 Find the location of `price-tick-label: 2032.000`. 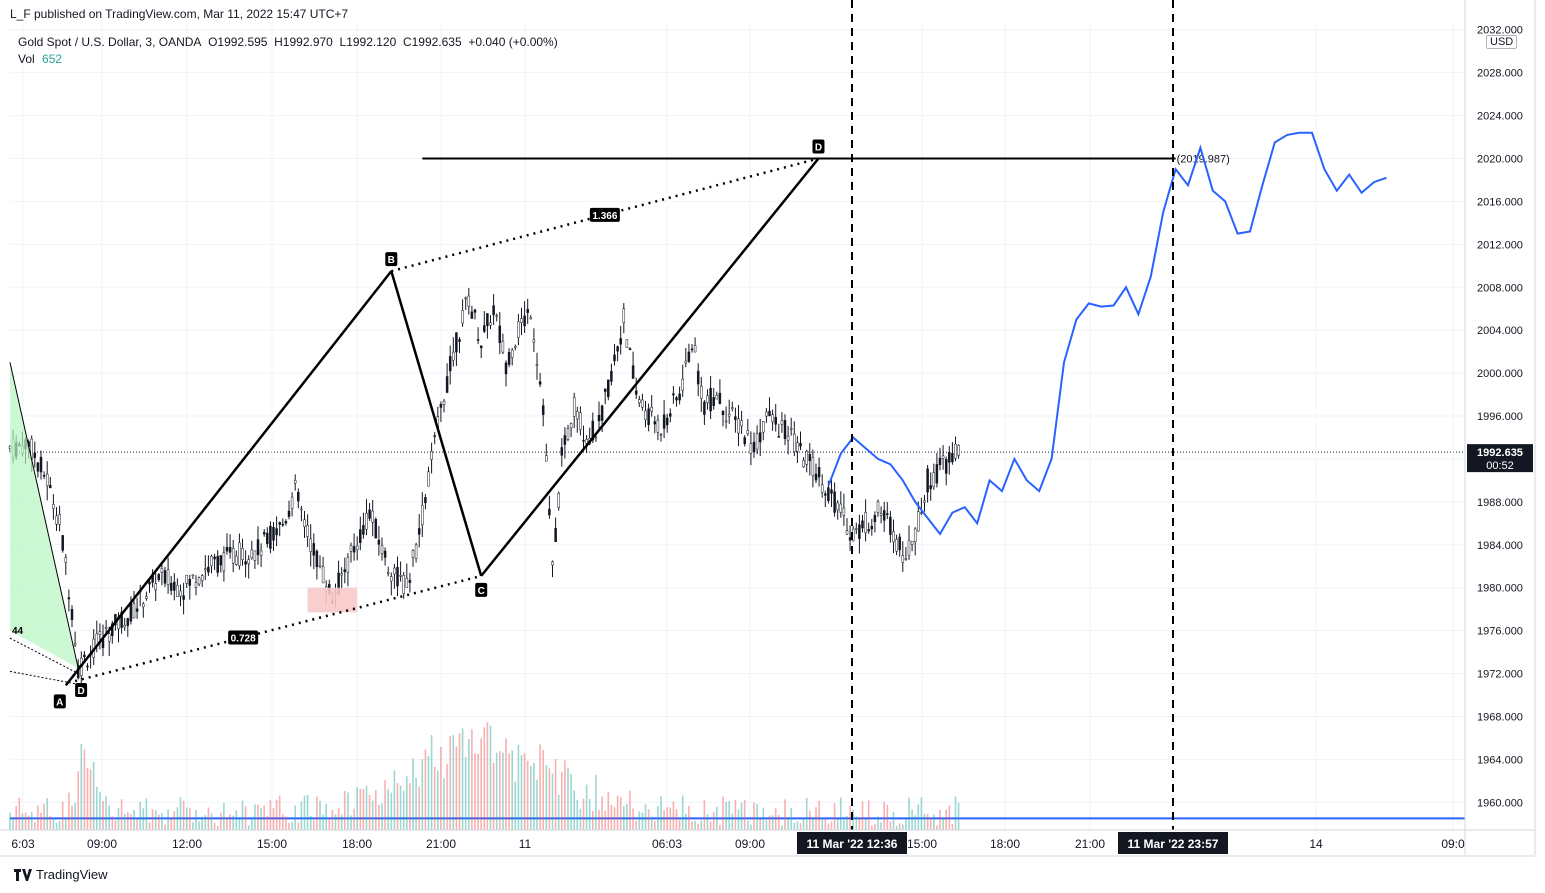

price-tick-label: 2032.000 is located at coordinates (1500, 31).